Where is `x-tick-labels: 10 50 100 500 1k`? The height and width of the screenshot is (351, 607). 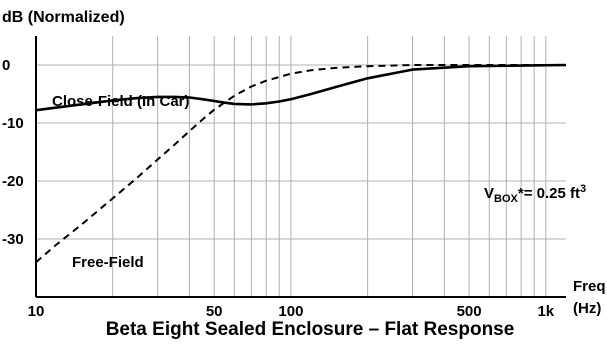
x-tick-labels: 10 50 100 500 1k is located at coordinates (291, 311).